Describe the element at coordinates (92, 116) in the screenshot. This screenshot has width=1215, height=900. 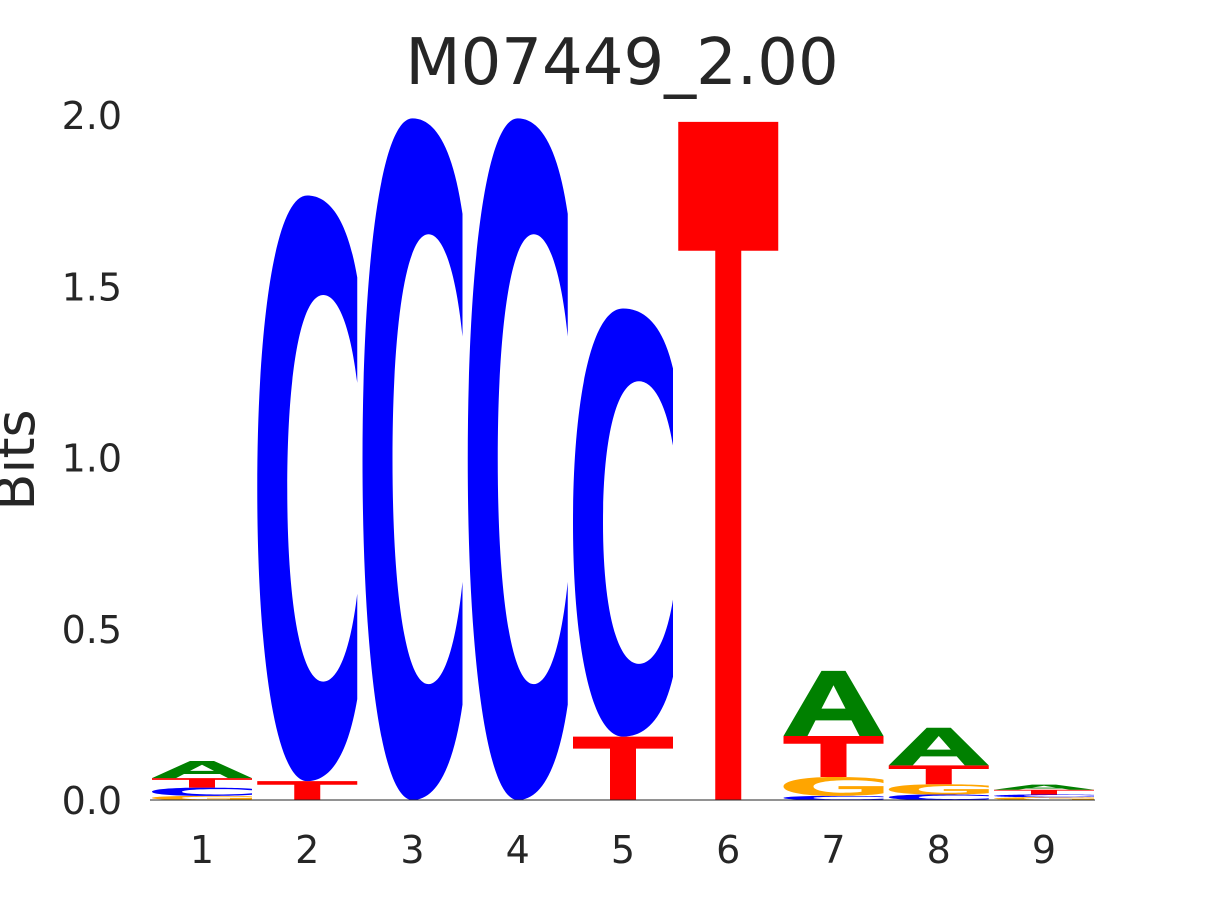
I see `y-tick-label: 2.0` at that location.